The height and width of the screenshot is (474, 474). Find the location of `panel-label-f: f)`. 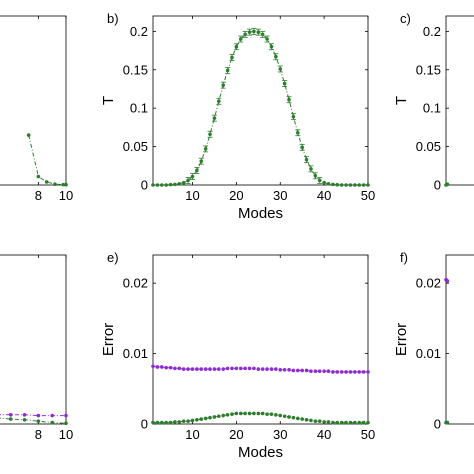

panel-label-f: f) is located at coordinates (404, 257).